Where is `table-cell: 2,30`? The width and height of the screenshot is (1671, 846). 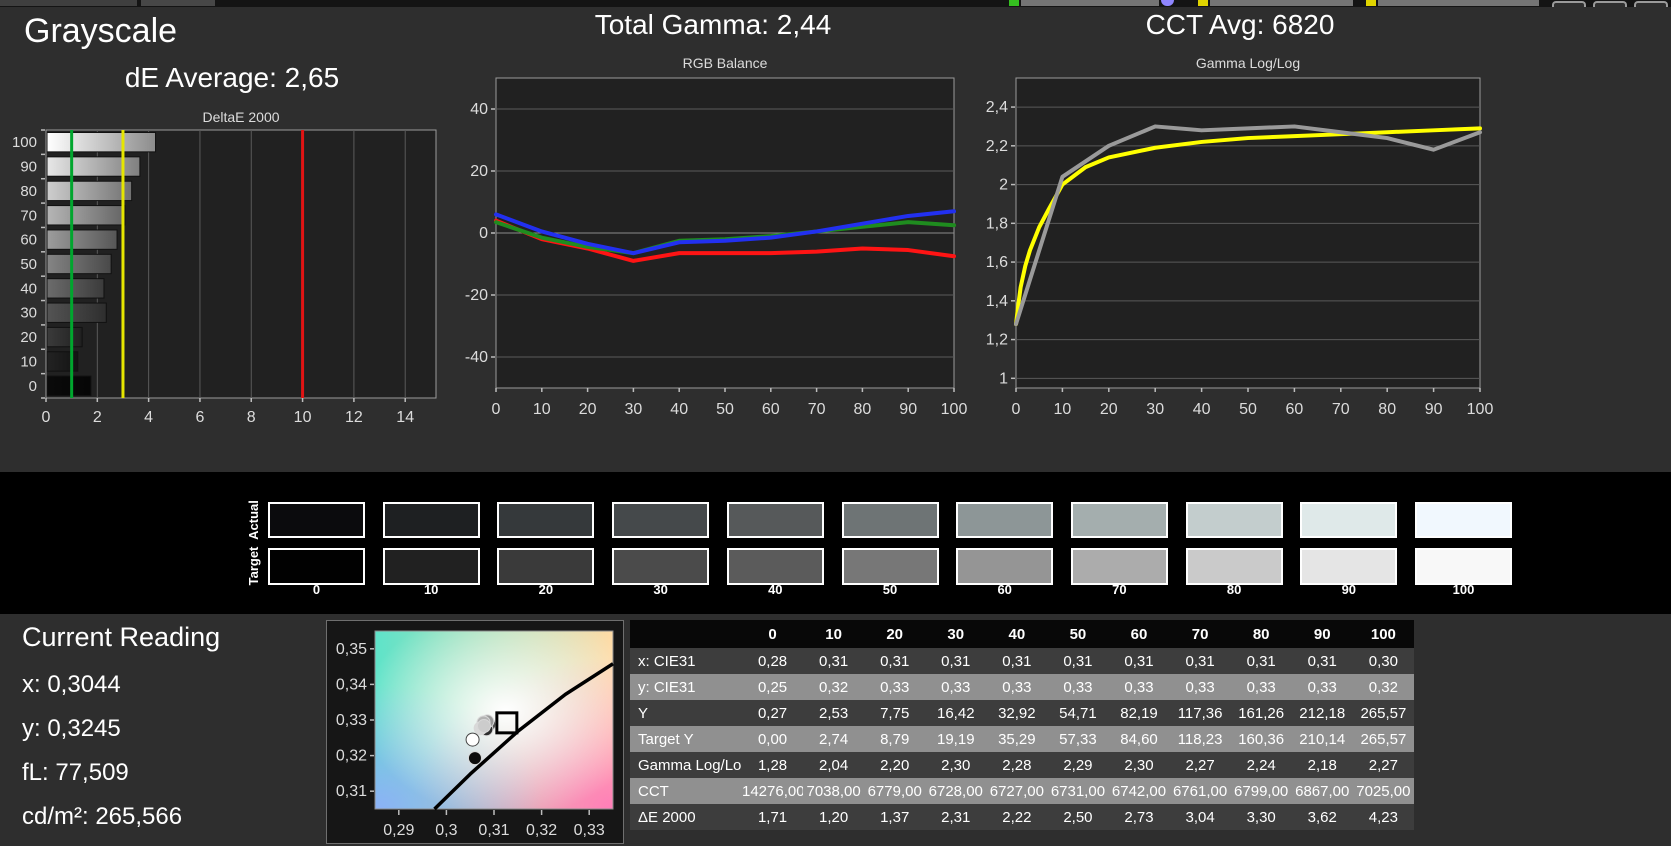
table-cell: 2,30 is located at coordinates (956, 765).